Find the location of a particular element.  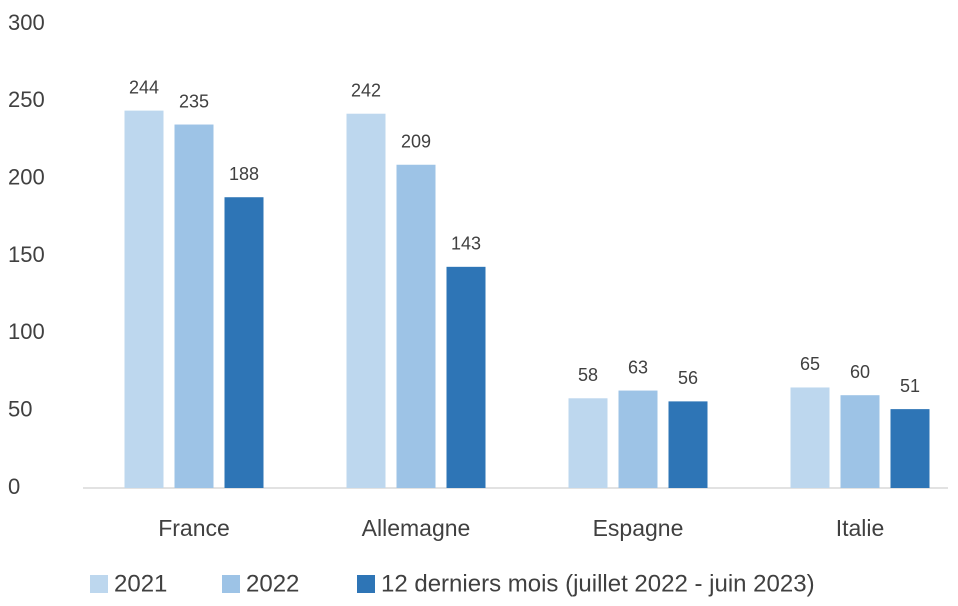

x-tick-label: Italie is located at coordinates (860, 528).